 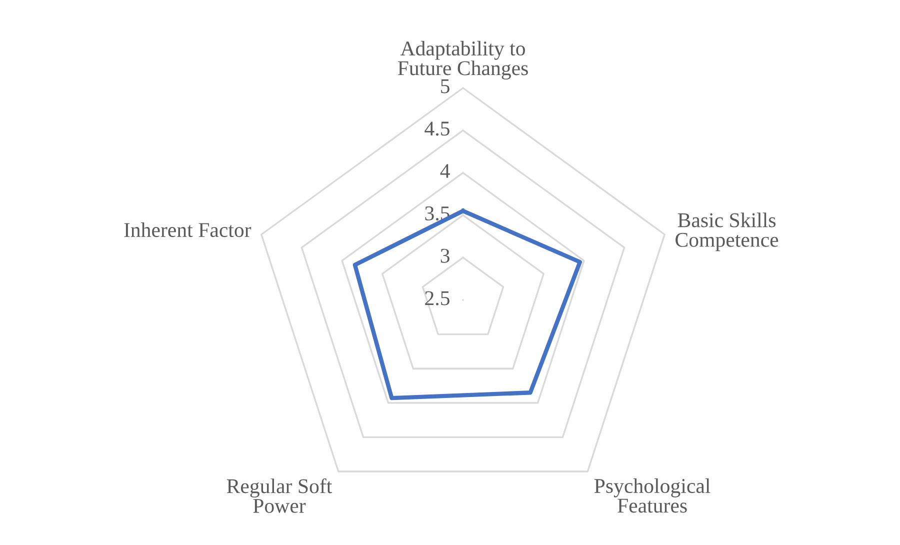 I want to click on spoke-label: Adaptability to Future Changes, so click(x=463, y=60).